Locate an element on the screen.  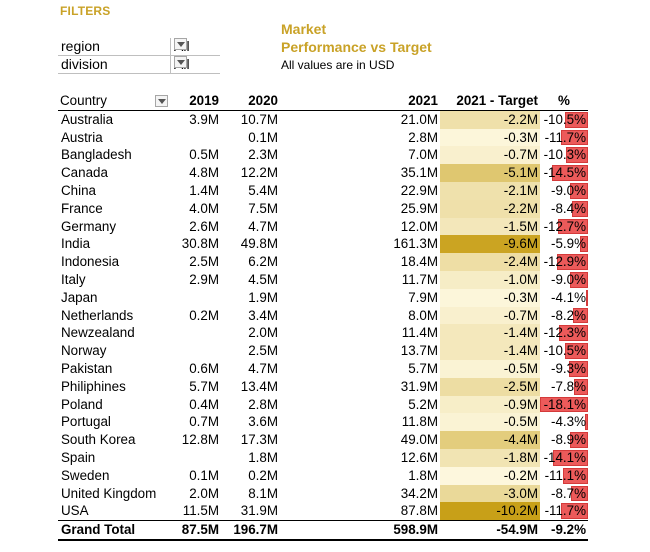
pct-value: -4.3% is located at coordinates (568, 422).